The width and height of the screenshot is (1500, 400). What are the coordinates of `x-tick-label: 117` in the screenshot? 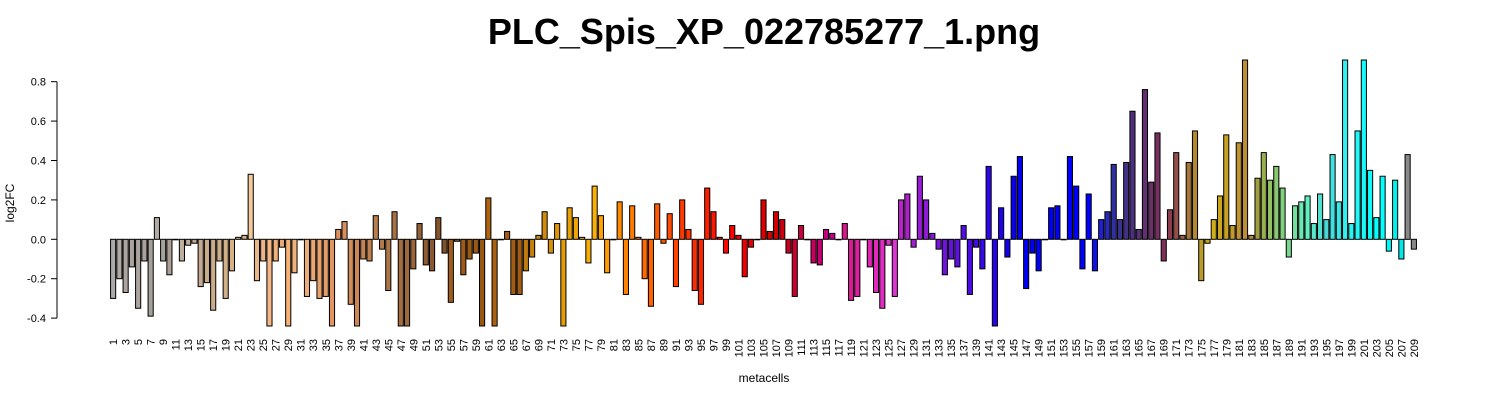 It's located at (840, 348).